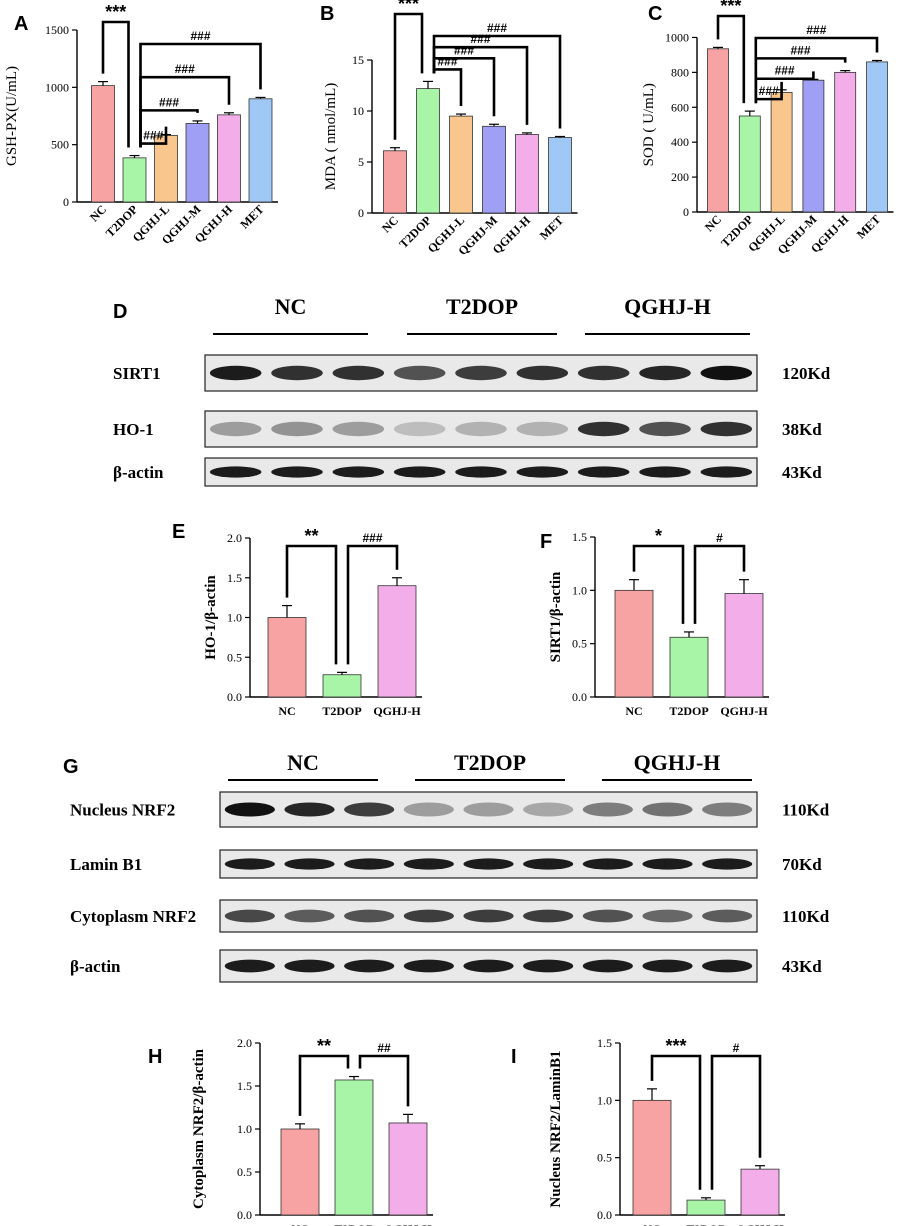  What do you see at coordinates (71, 767) in the screenshot?
I see `panel-letter: G` at bounding box center [71, 767].